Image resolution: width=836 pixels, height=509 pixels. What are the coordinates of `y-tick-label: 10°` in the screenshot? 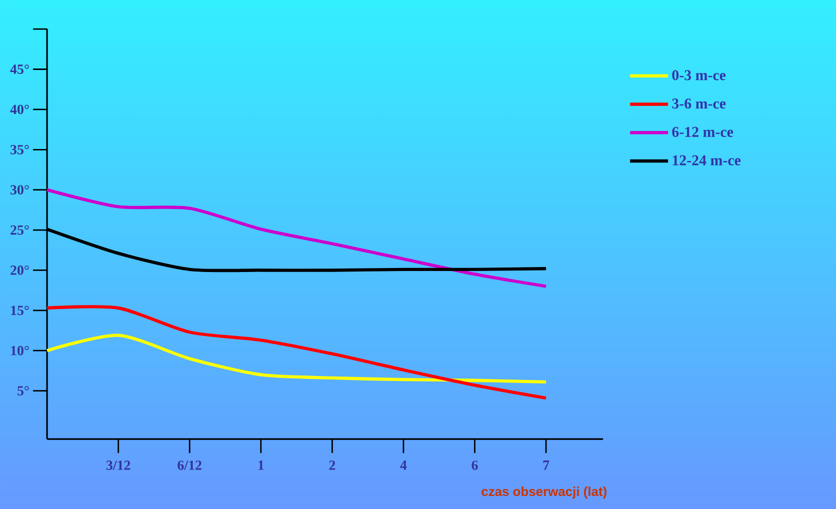 It's located at (20, 351).